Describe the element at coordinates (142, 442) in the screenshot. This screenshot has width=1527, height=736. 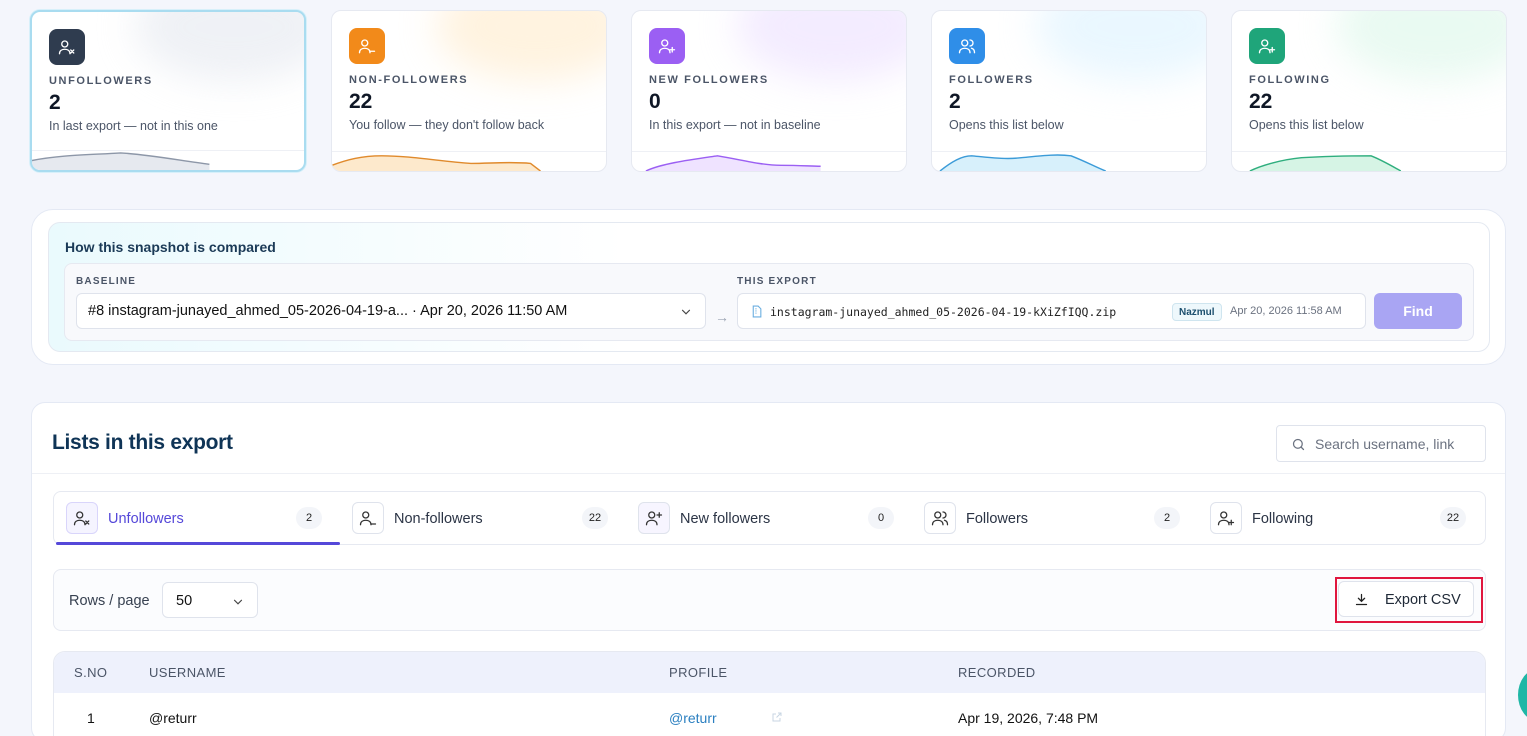
I see `lists-title: Lists in this export` at that location.